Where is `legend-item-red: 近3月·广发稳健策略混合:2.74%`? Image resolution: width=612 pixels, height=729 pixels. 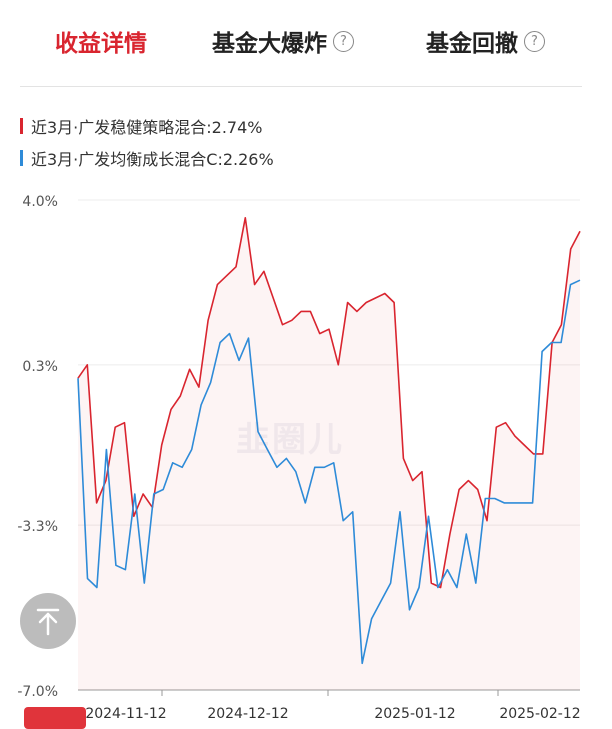
legend-item-red: 近3月·广发稳健策略混合:2.74% is located at coordinates (141, 126).